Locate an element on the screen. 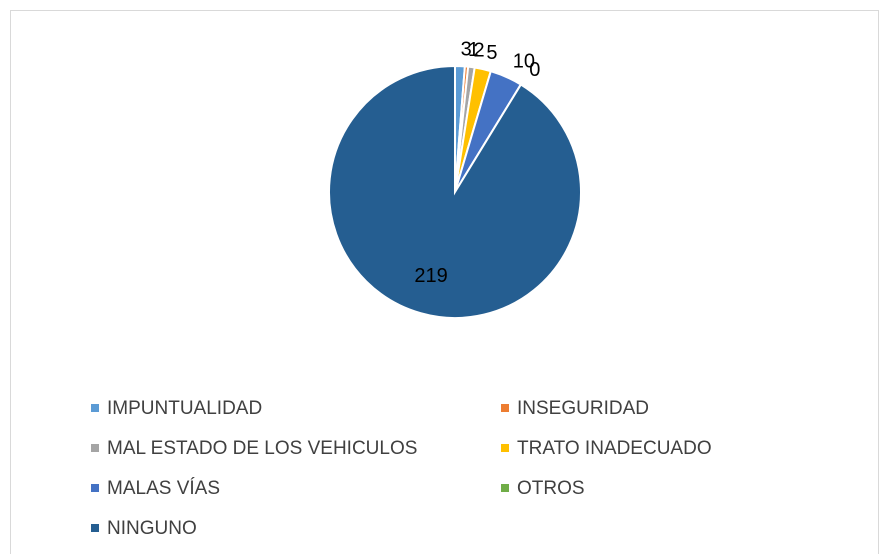 The width and height of the screenshot is (890, 554). legend-label: NINGUNO is located at coordinates (152, 528).